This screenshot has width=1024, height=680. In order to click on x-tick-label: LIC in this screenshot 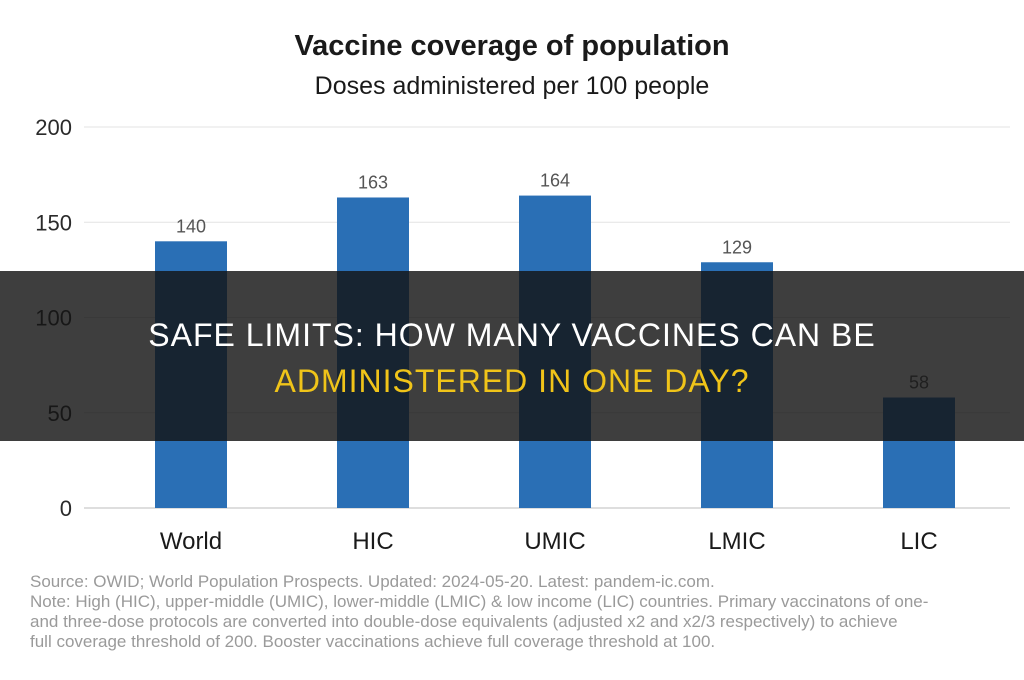, I will do `click(918, 541)`.